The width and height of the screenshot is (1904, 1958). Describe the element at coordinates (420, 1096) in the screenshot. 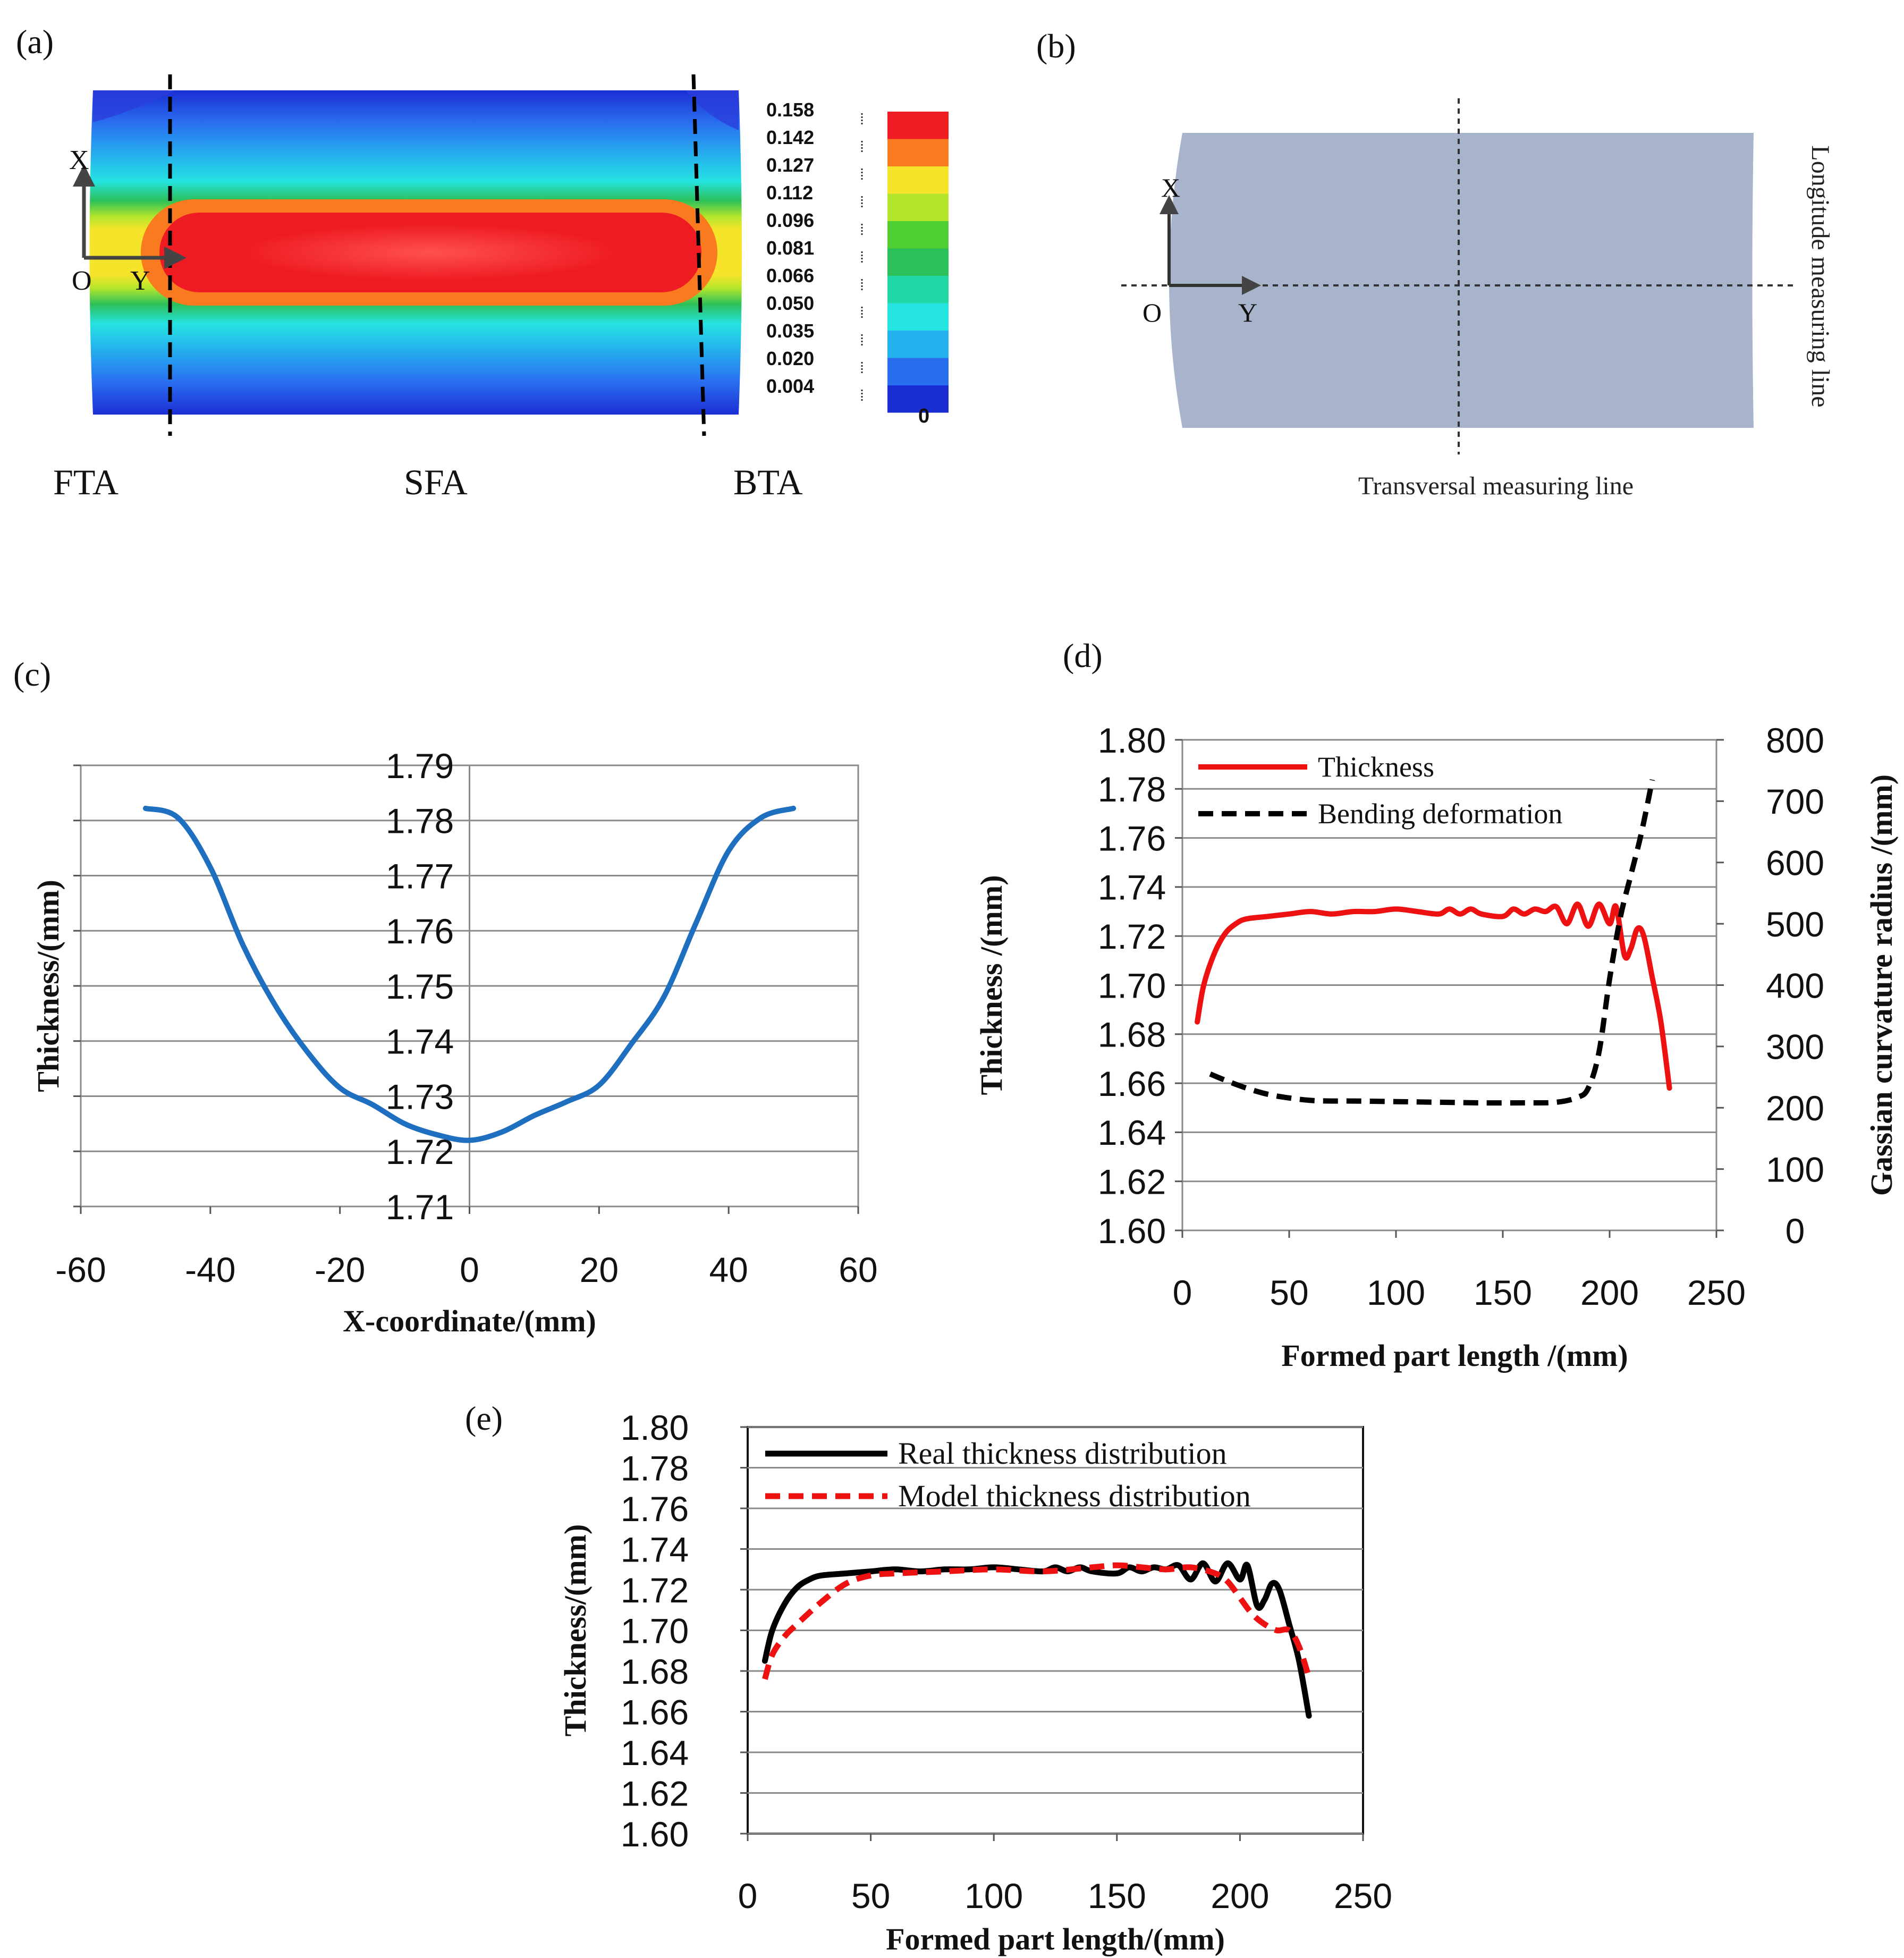

I see `y-tick-label: 1.73` at that location.